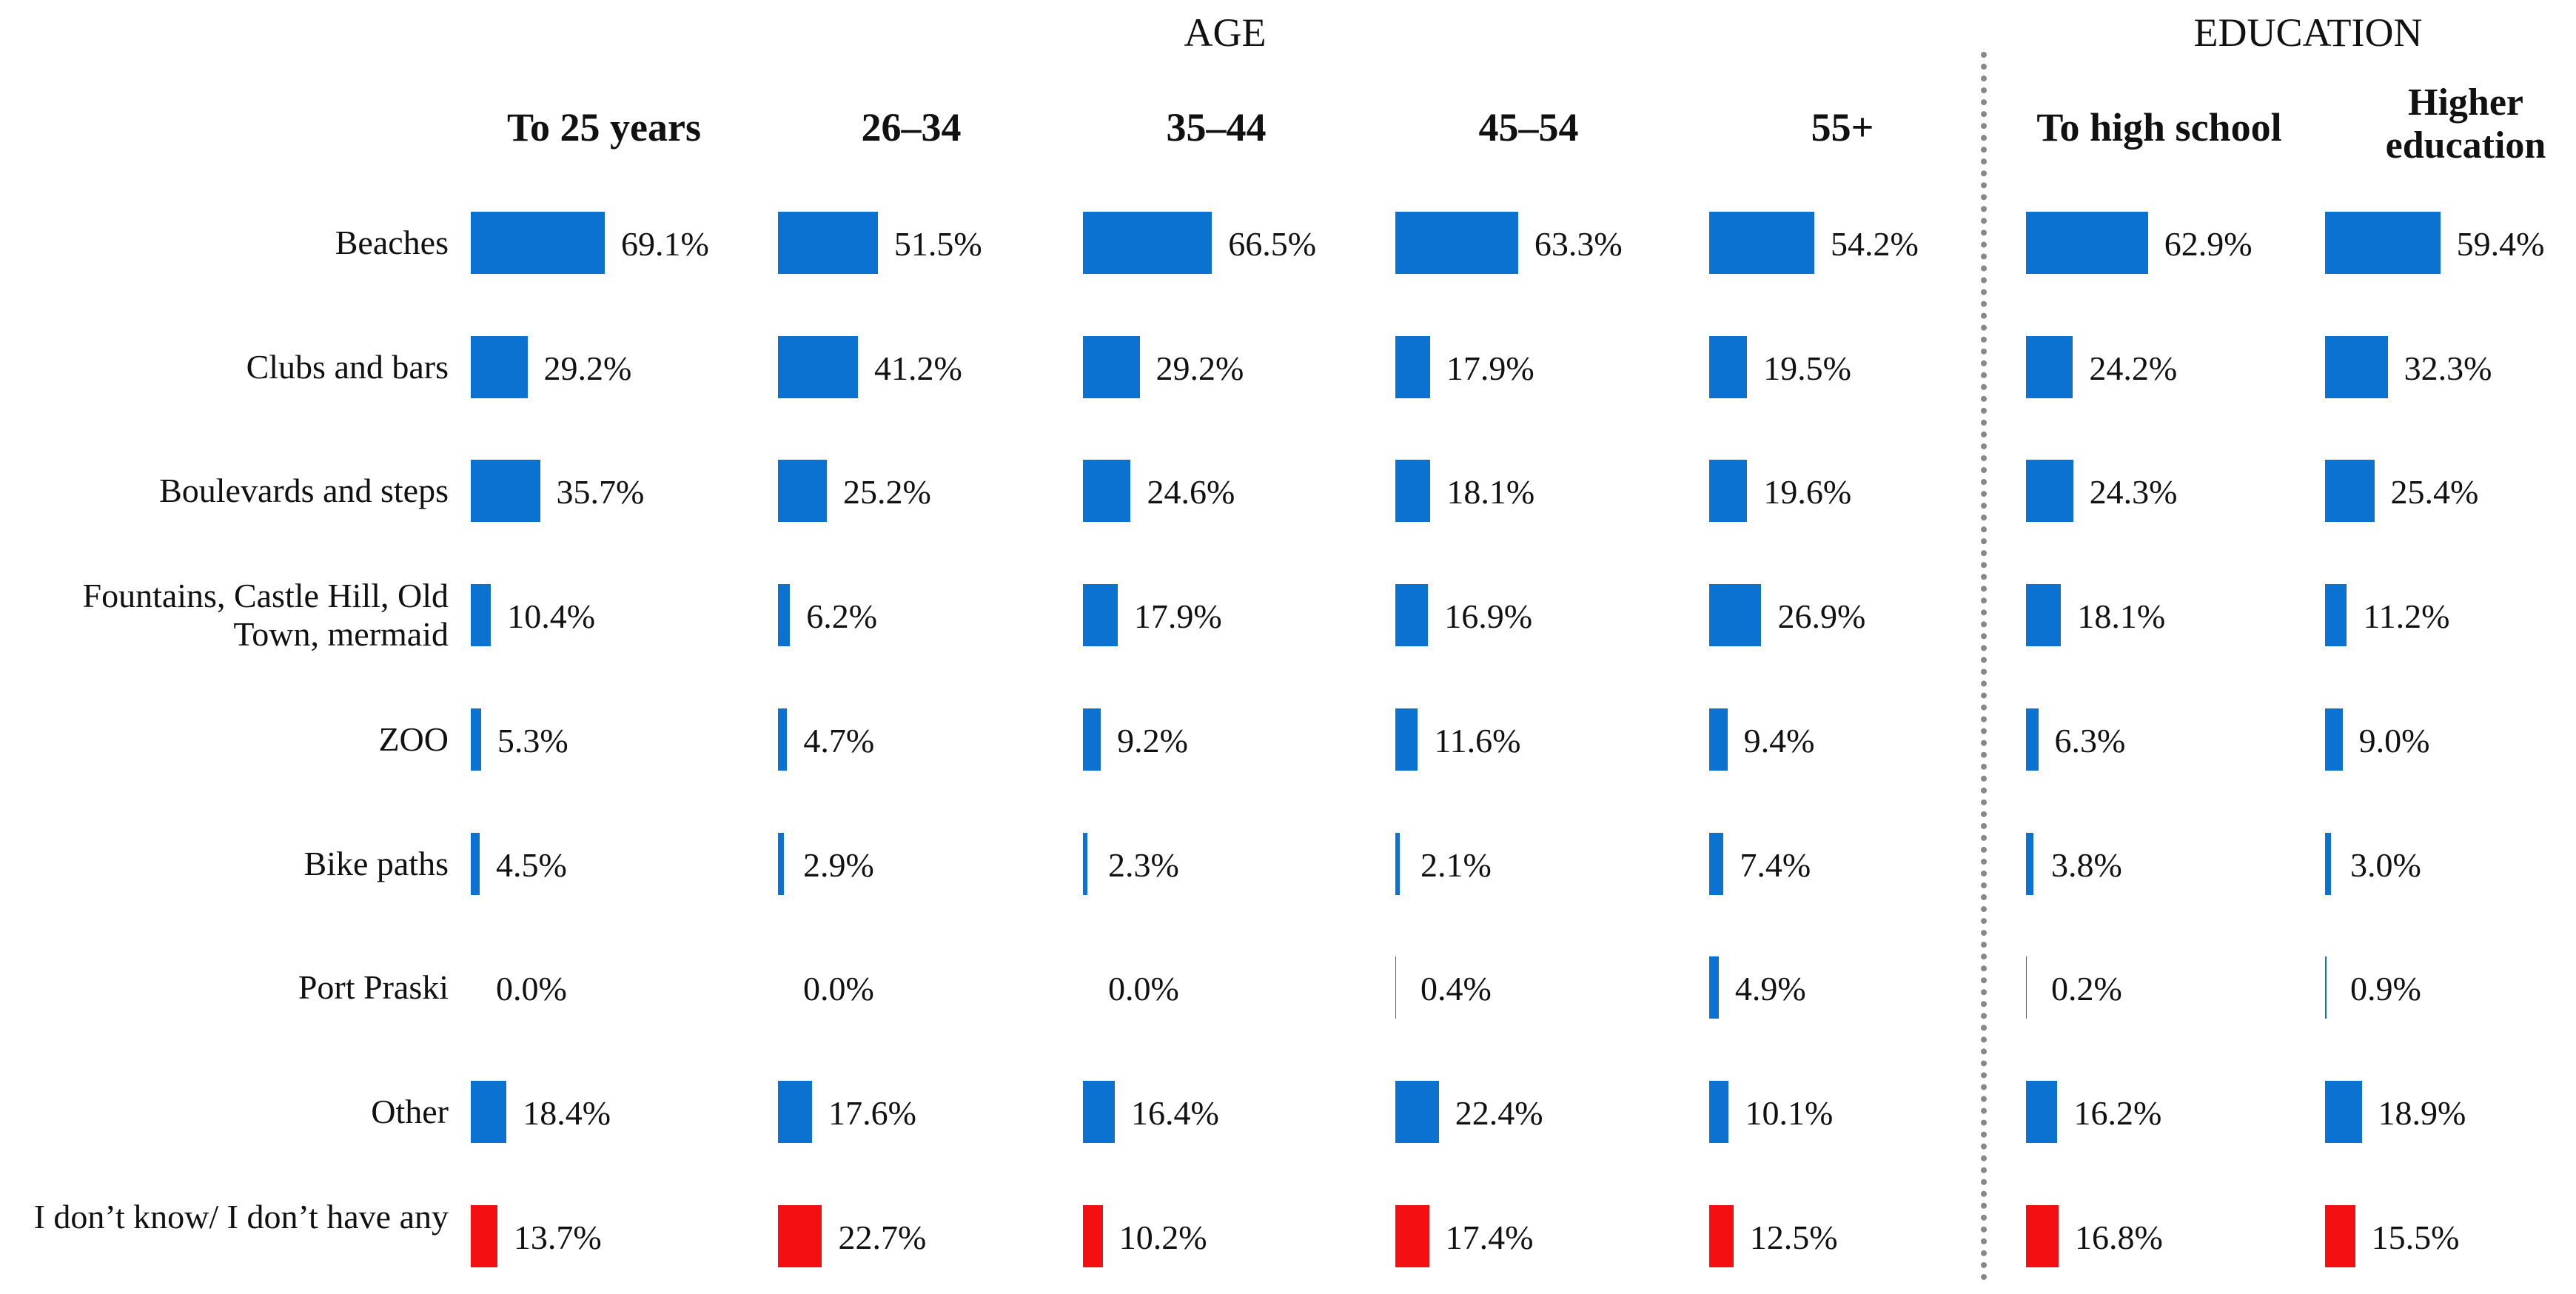 This screenshot has height=1294, width=2576. What do you see at coordinates (600, 492) in the screenshot?
I see `value-label: 35.7%` at bounding box center [600, 492].